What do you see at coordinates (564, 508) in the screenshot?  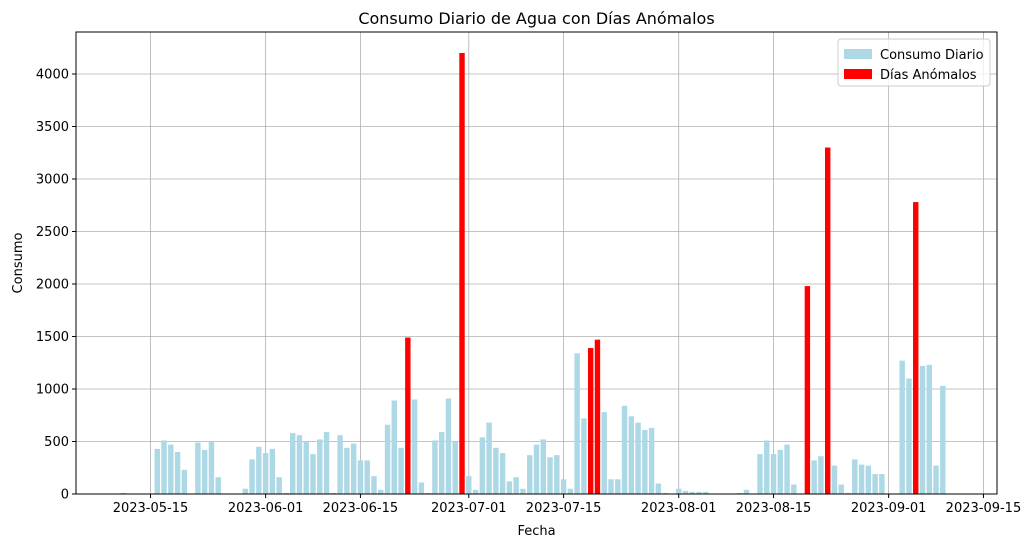 I see `x-tick-label: 2023-07-15` at bounding box center [564, 508].